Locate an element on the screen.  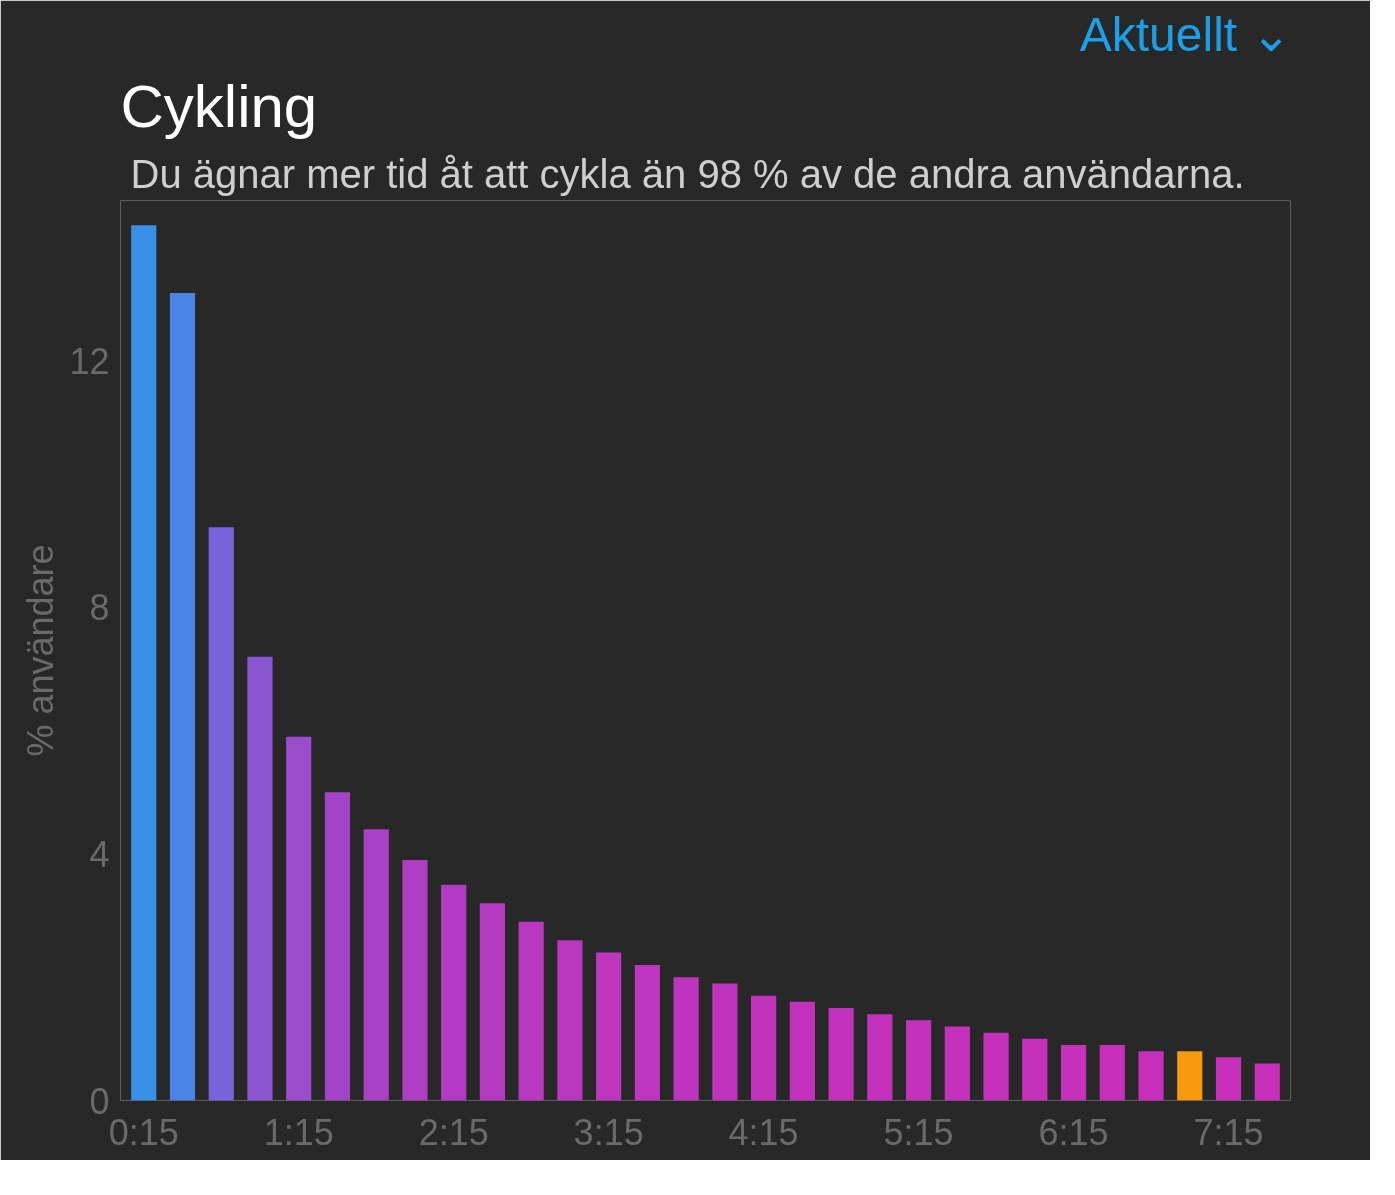
x-tick-label: 0:15 is located at coordinates (143, 1132).